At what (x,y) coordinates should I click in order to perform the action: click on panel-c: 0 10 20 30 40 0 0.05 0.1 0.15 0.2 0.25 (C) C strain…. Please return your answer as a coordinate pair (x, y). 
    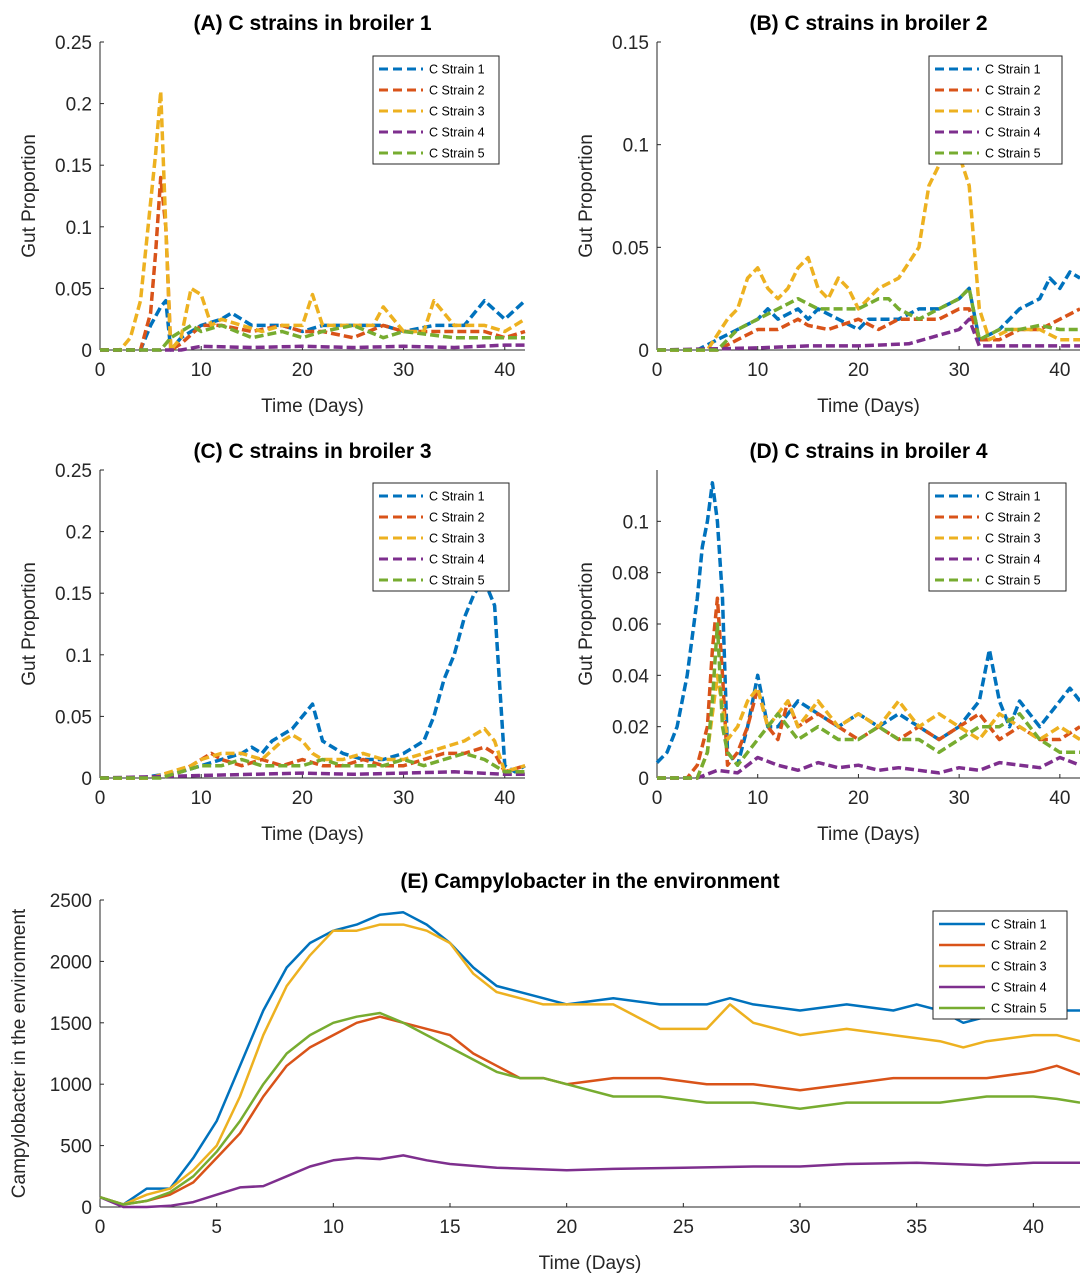
    Looking at the image, I should click on (272, 642).